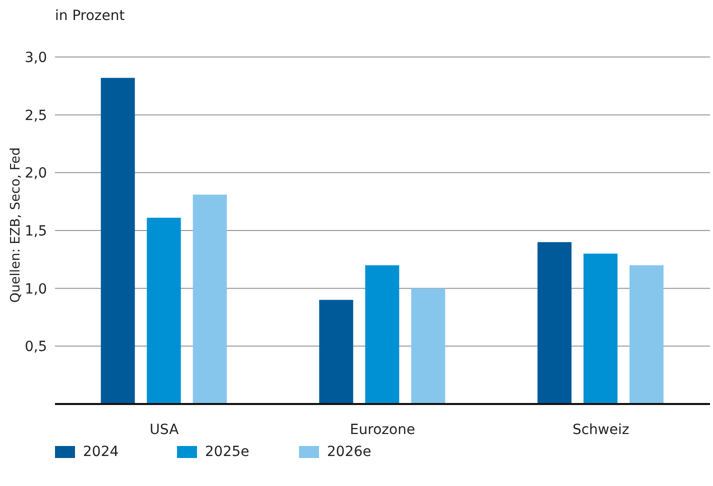 The height and width of the screenshot is (486, 713). What do you see at coordinates (35, 174) in the screenshot?
I see `y-tick-label: 2,0` at bounding box center [35, 174].